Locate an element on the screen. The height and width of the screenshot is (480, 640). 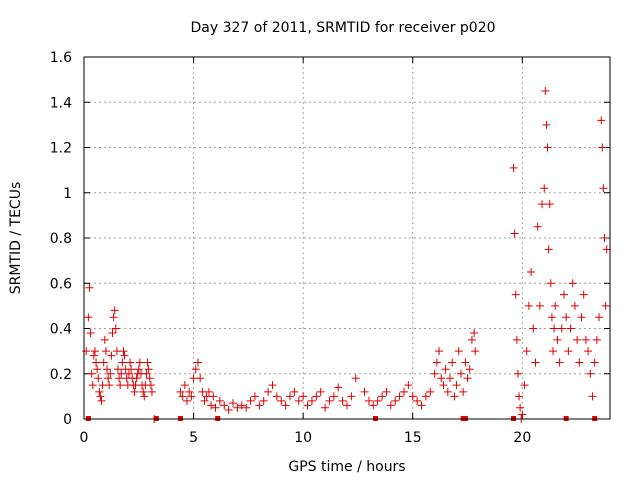
y-tick-label: 1.6 is located at coordinates (61, 58).